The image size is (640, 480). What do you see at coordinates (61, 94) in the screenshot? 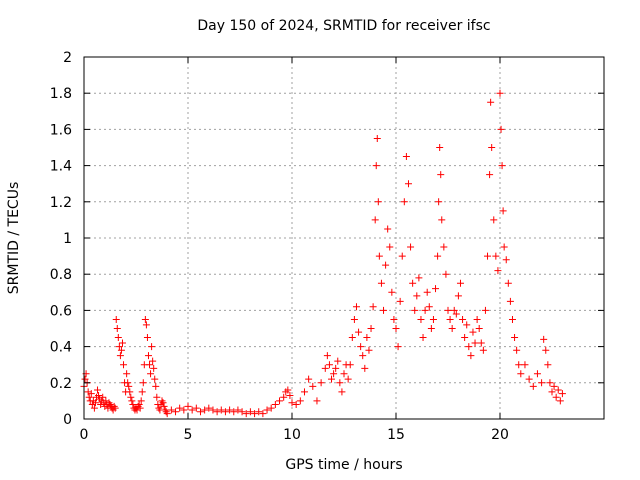
I see `y-tick-label: 1.8` at bounding box center [61, 94].